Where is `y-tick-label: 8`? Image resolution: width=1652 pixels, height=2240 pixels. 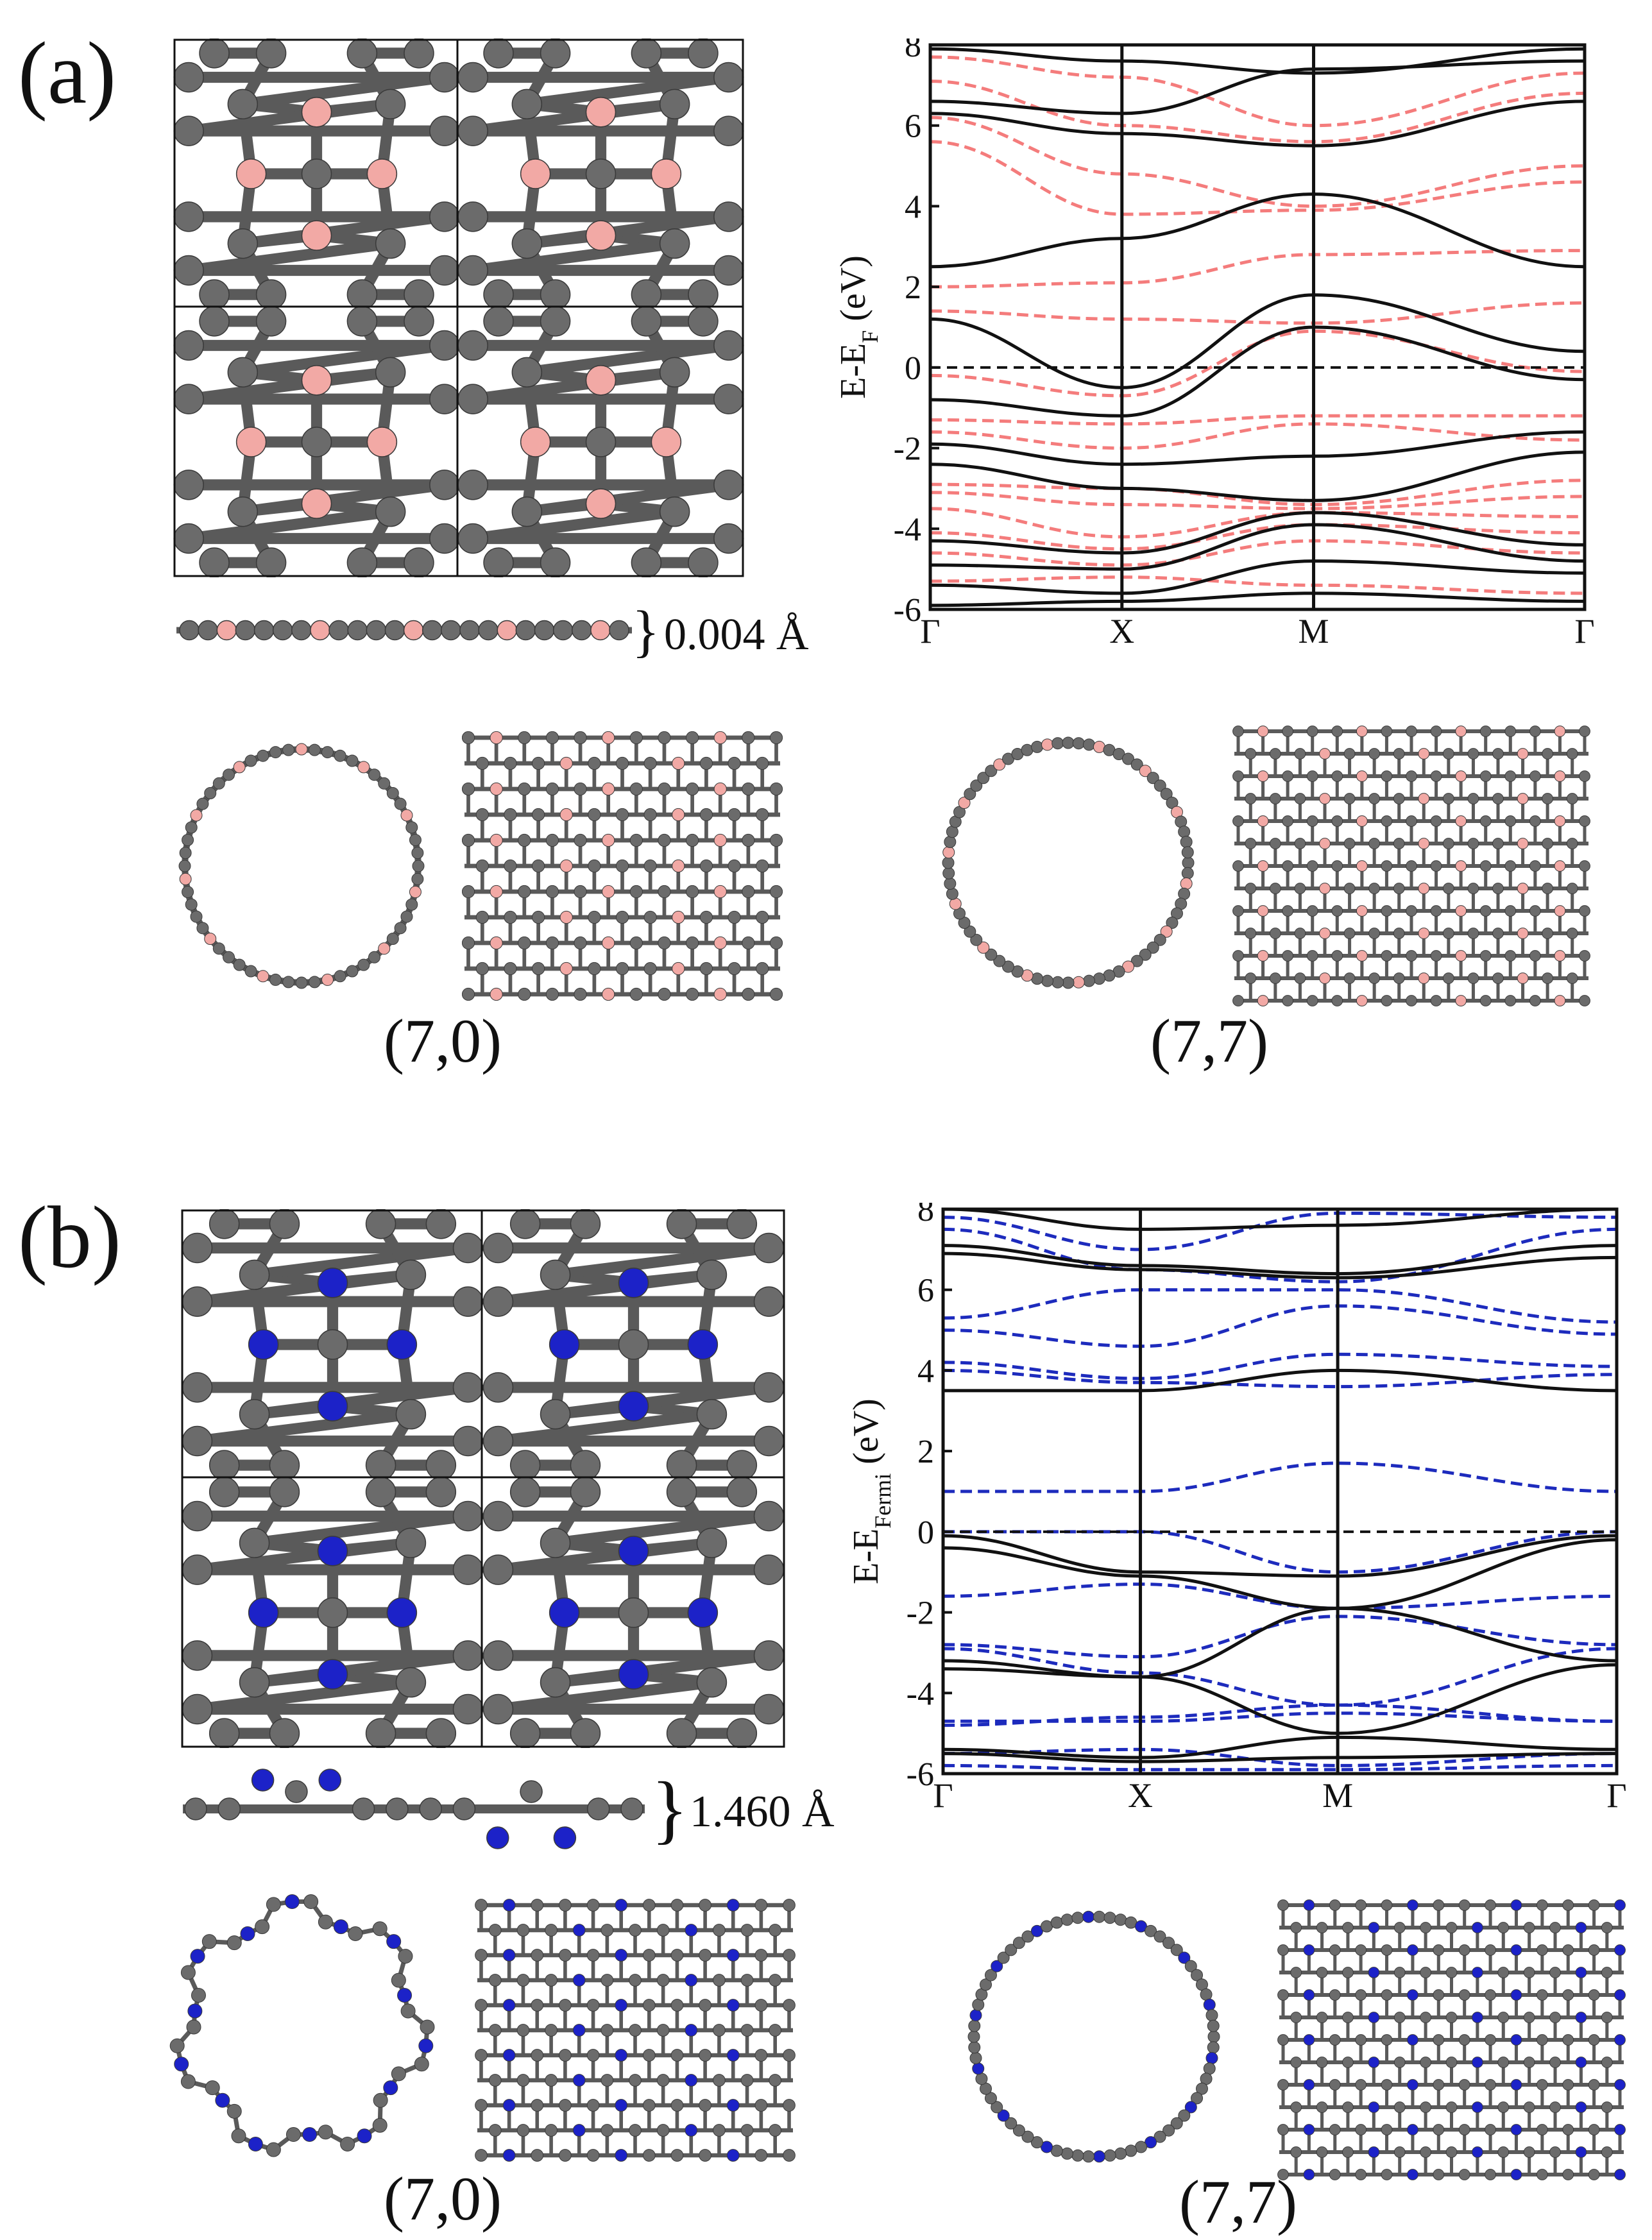 y-tick-label: 8 is located at coordinates (913, 51).